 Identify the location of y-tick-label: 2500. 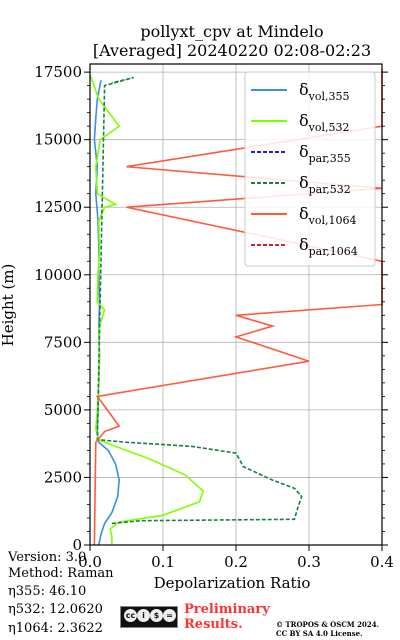
(63, 477).